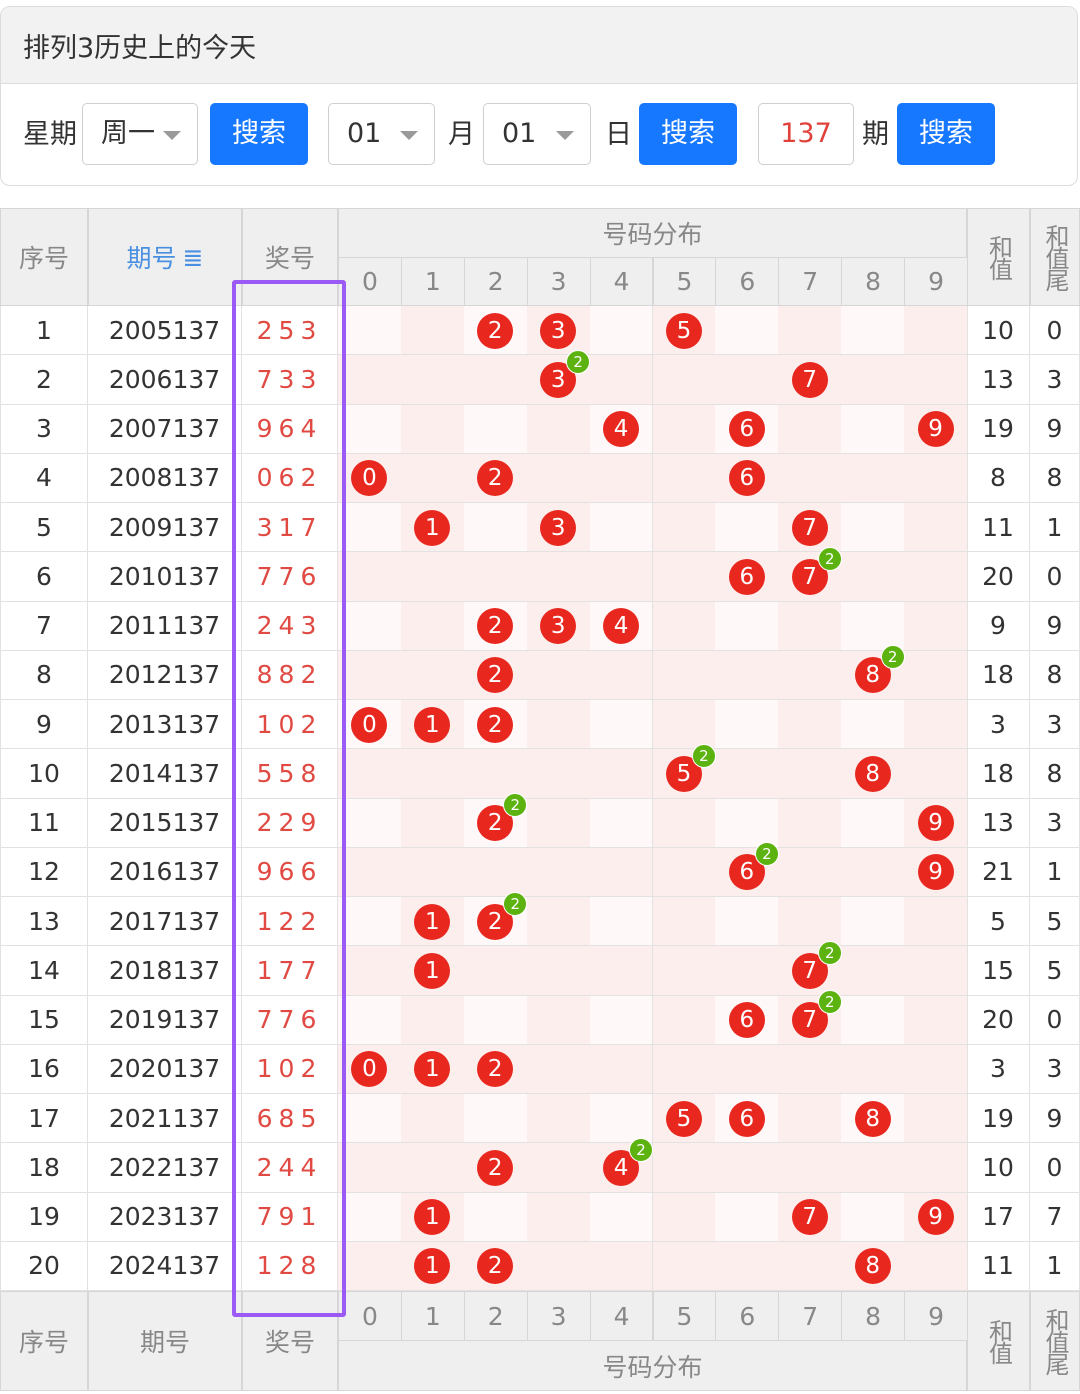  I want to click on row-seq: 3, so click(44, 429).